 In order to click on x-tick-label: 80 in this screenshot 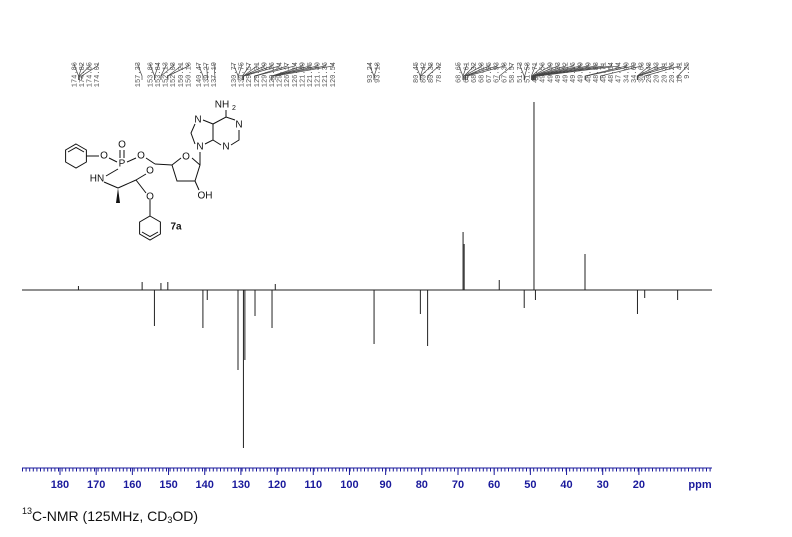, I will do `click(422, 485)`.